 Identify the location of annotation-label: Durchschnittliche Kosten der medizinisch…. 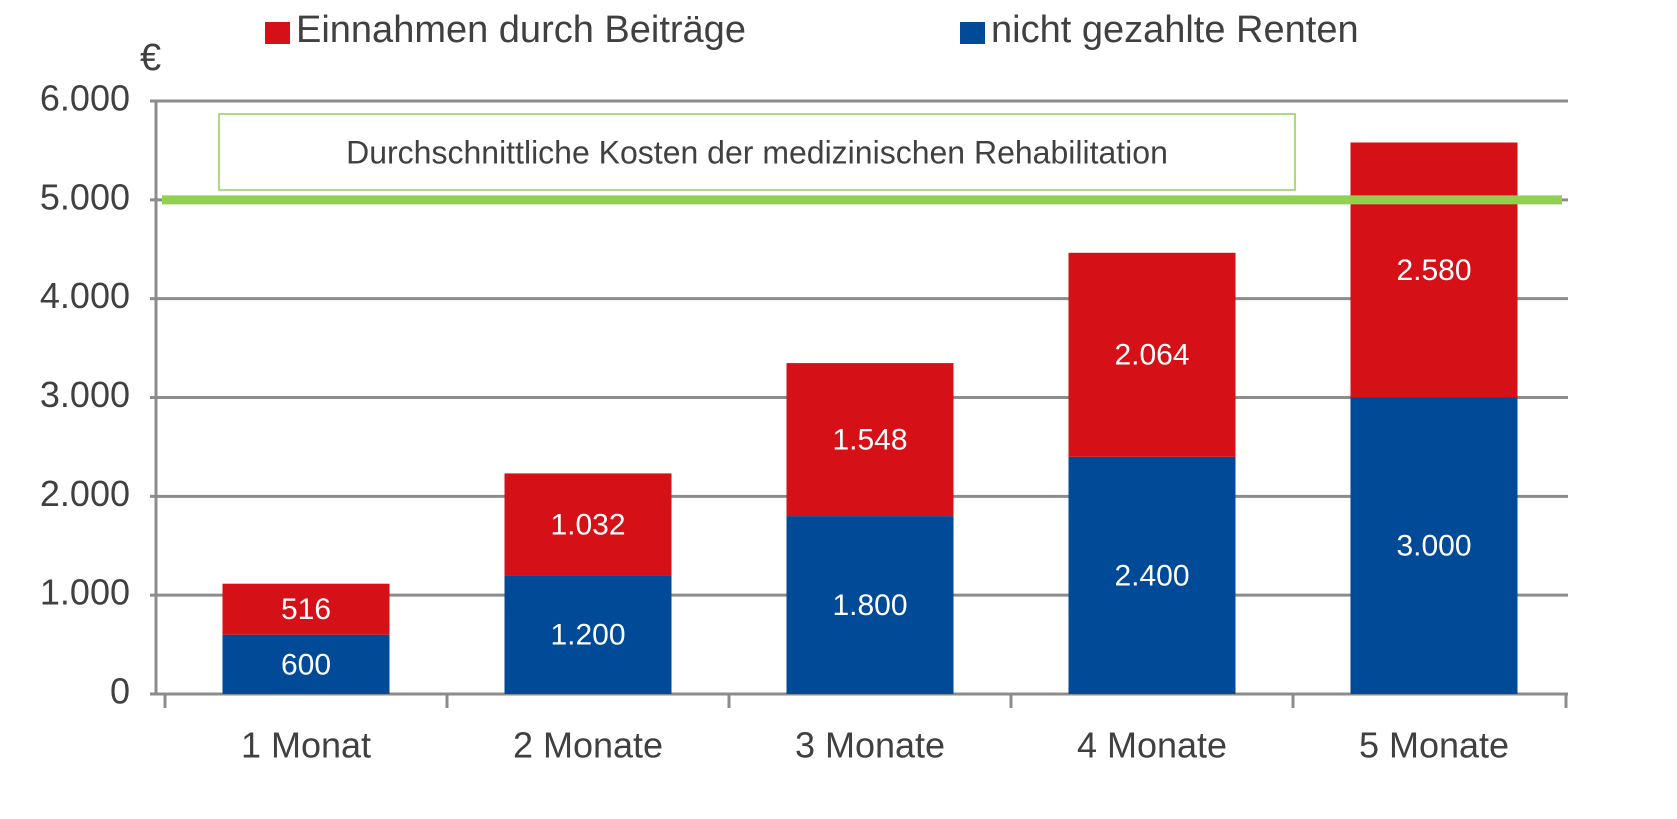
(757, 152).